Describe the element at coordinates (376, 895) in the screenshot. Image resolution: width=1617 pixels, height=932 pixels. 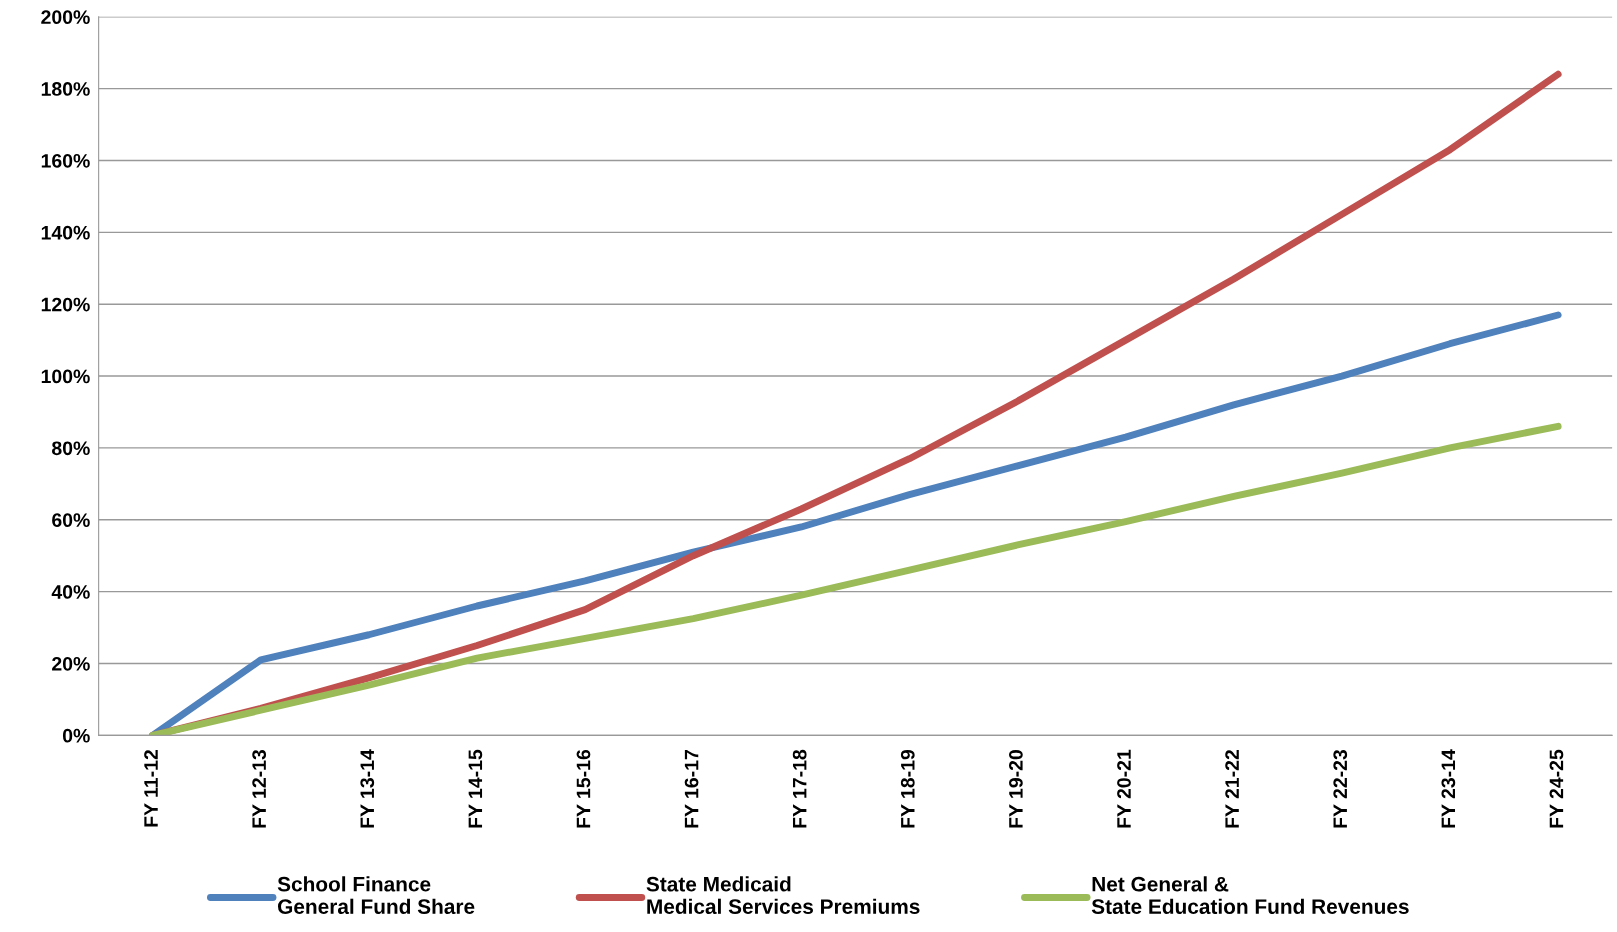
I see `legend-label: School Finance General Fund Share` at that location.